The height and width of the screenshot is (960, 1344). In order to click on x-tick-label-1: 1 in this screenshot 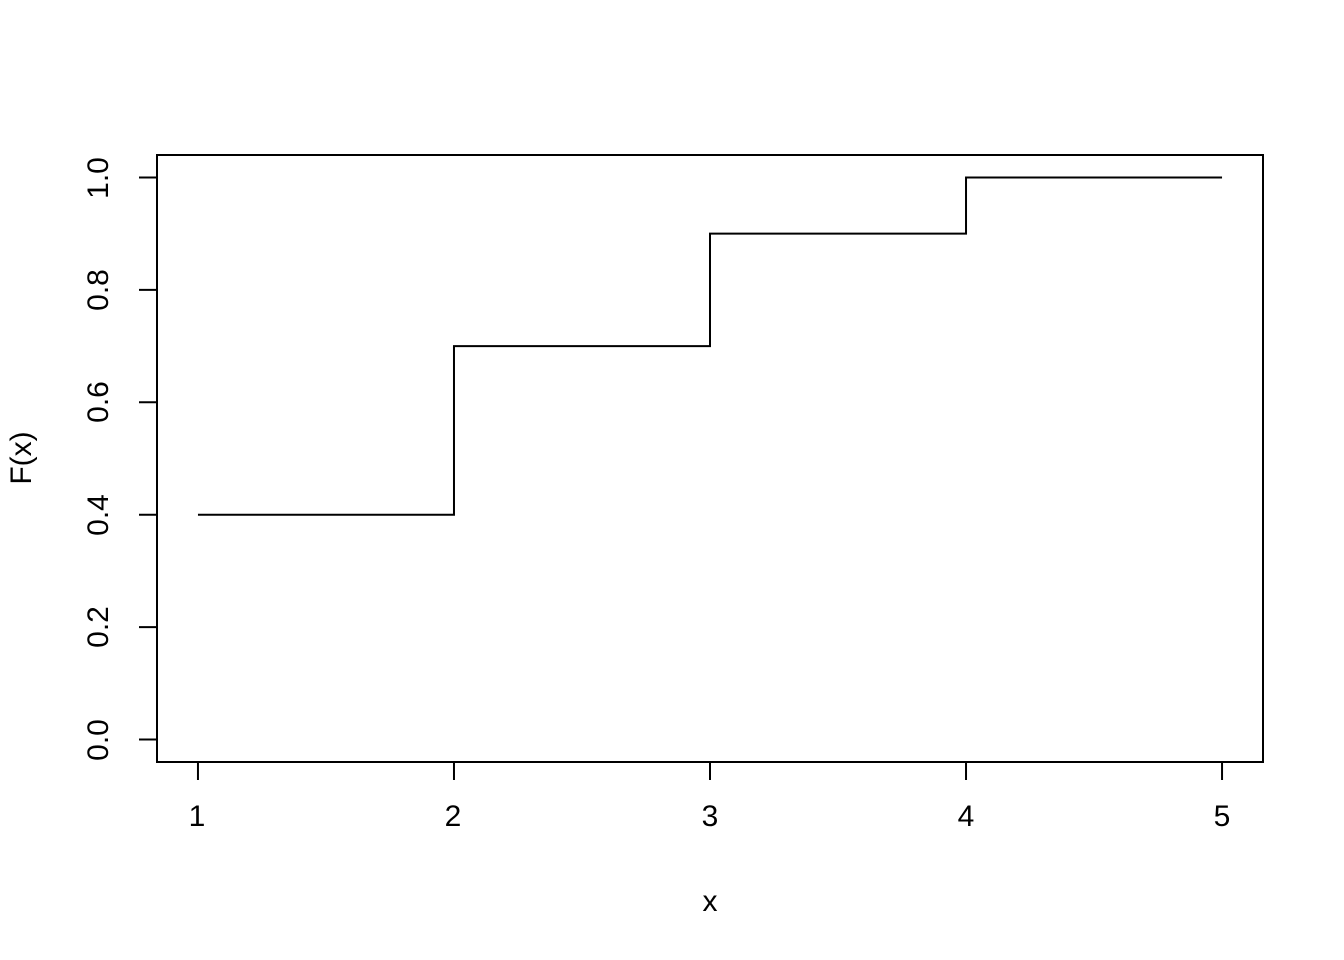, I will do `click(197, 816)`.